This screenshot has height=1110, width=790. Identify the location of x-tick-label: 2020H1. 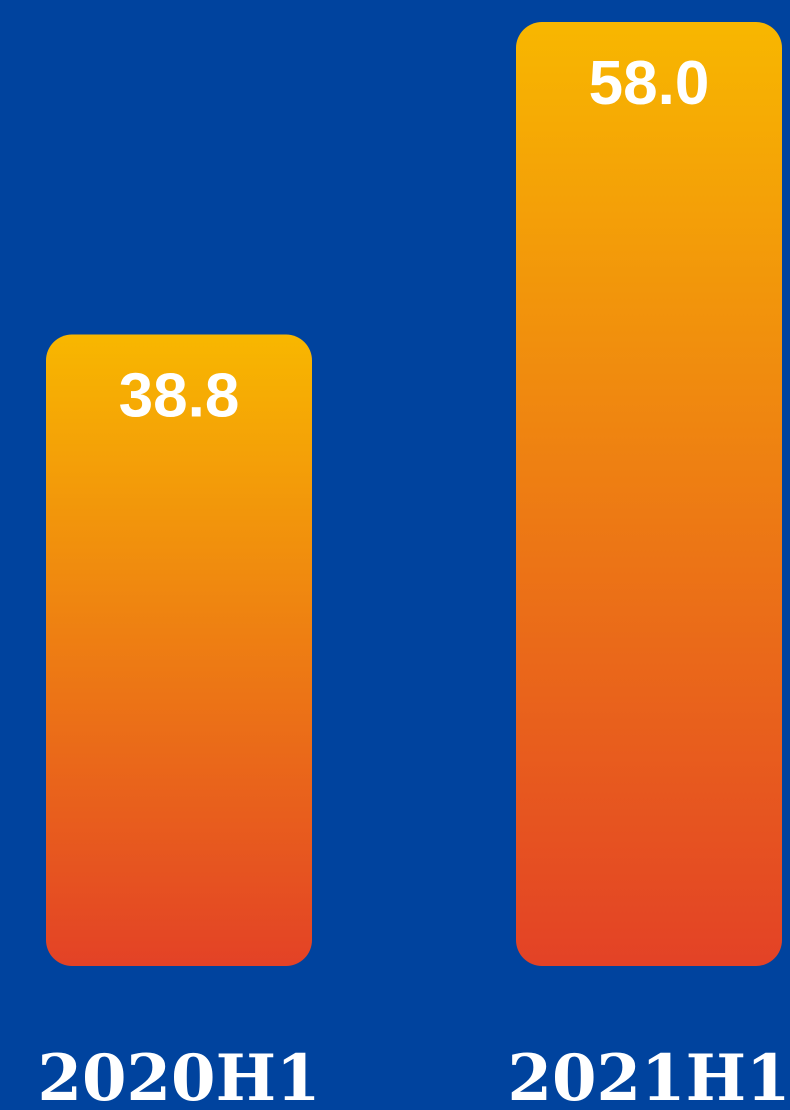
(178, 1075).